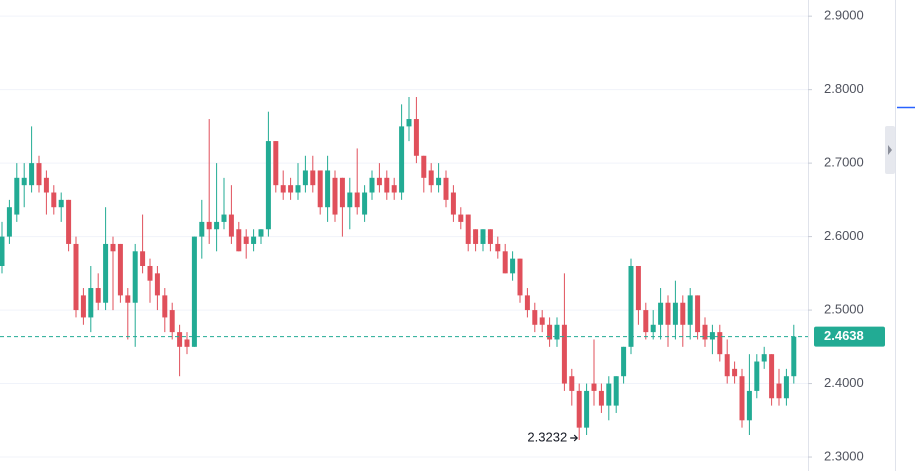 The image size is (915, 471). What do you see at coordinates (844, 88) in the screenshot?
I see `y-tick-label: 2.8000` at bounding box center [844, 88].